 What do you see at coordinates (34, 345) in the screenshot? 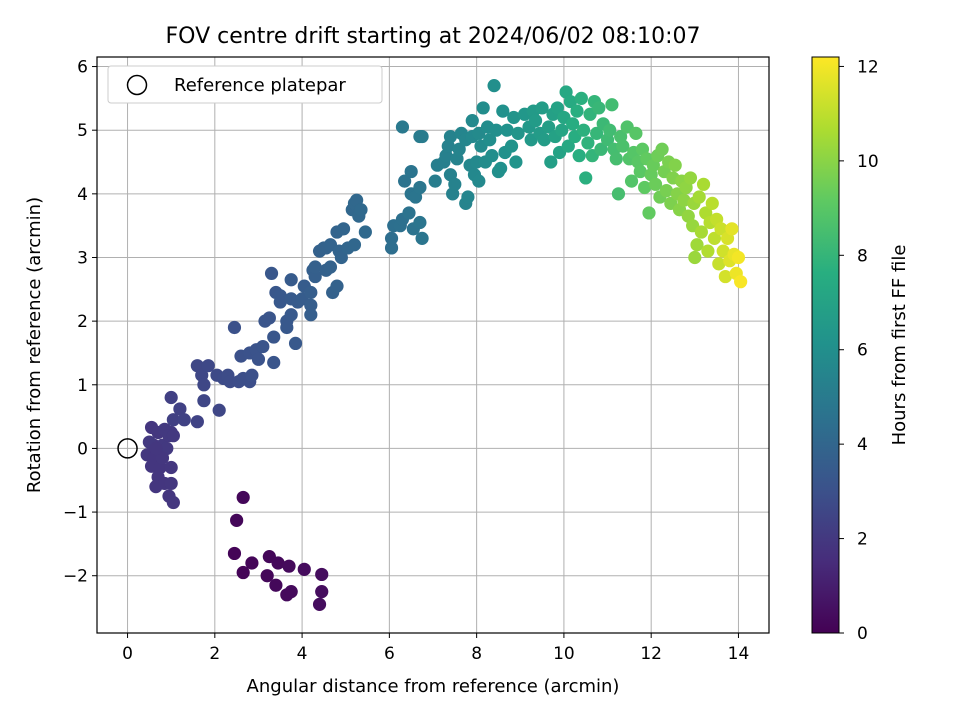
I see `y-axis-label: Rotation from reference (arcmin)` at bounding box center [34, 345].